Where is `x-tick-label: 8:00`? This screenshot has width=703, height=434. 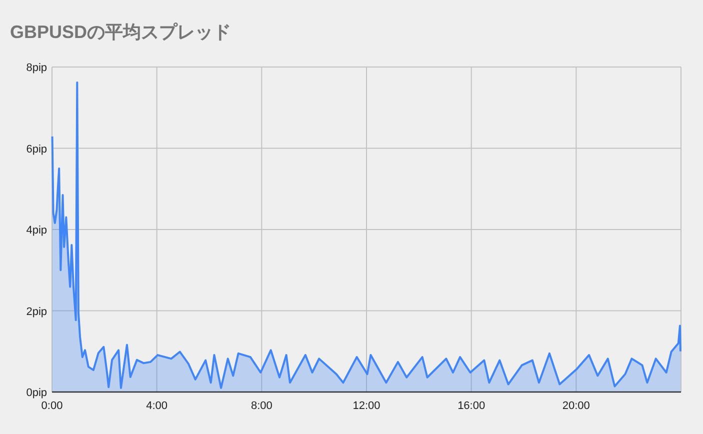 x-tick-label: 8:00 is located at coordinates (261, 406).